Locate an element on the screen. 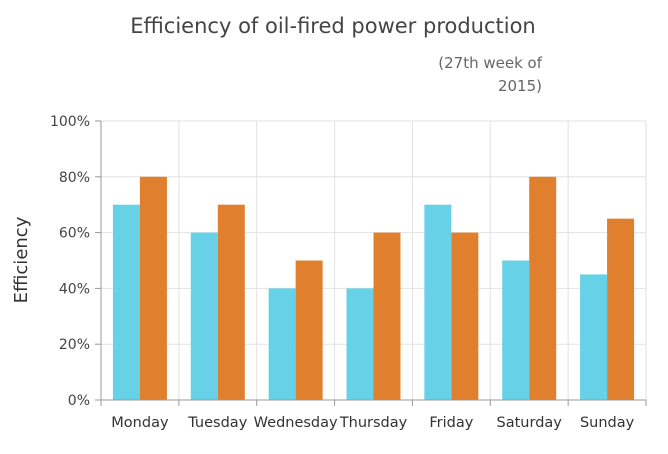 This screenshot has width=668, height=454. bar-series-2-tuesday is located at coordinates (231, 302).